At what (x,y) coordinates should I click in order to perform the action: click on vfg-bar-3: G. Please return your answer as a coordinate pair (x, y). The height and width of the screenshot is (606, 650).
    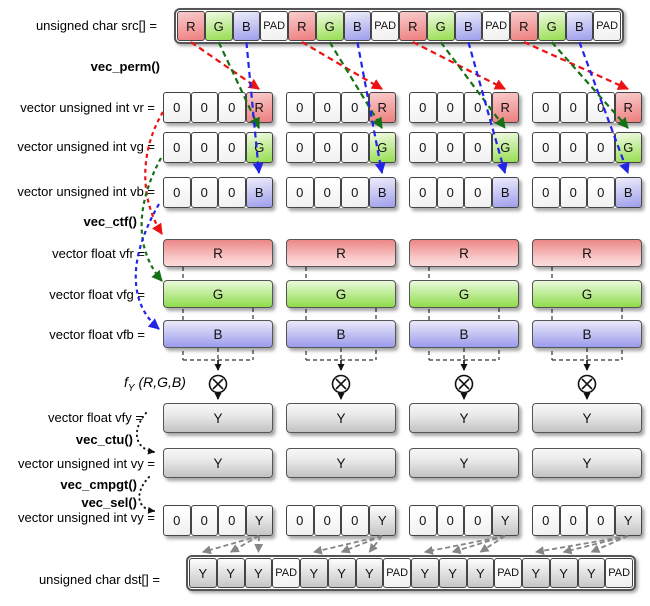
    Looking at the image, I should click on (464, 294).